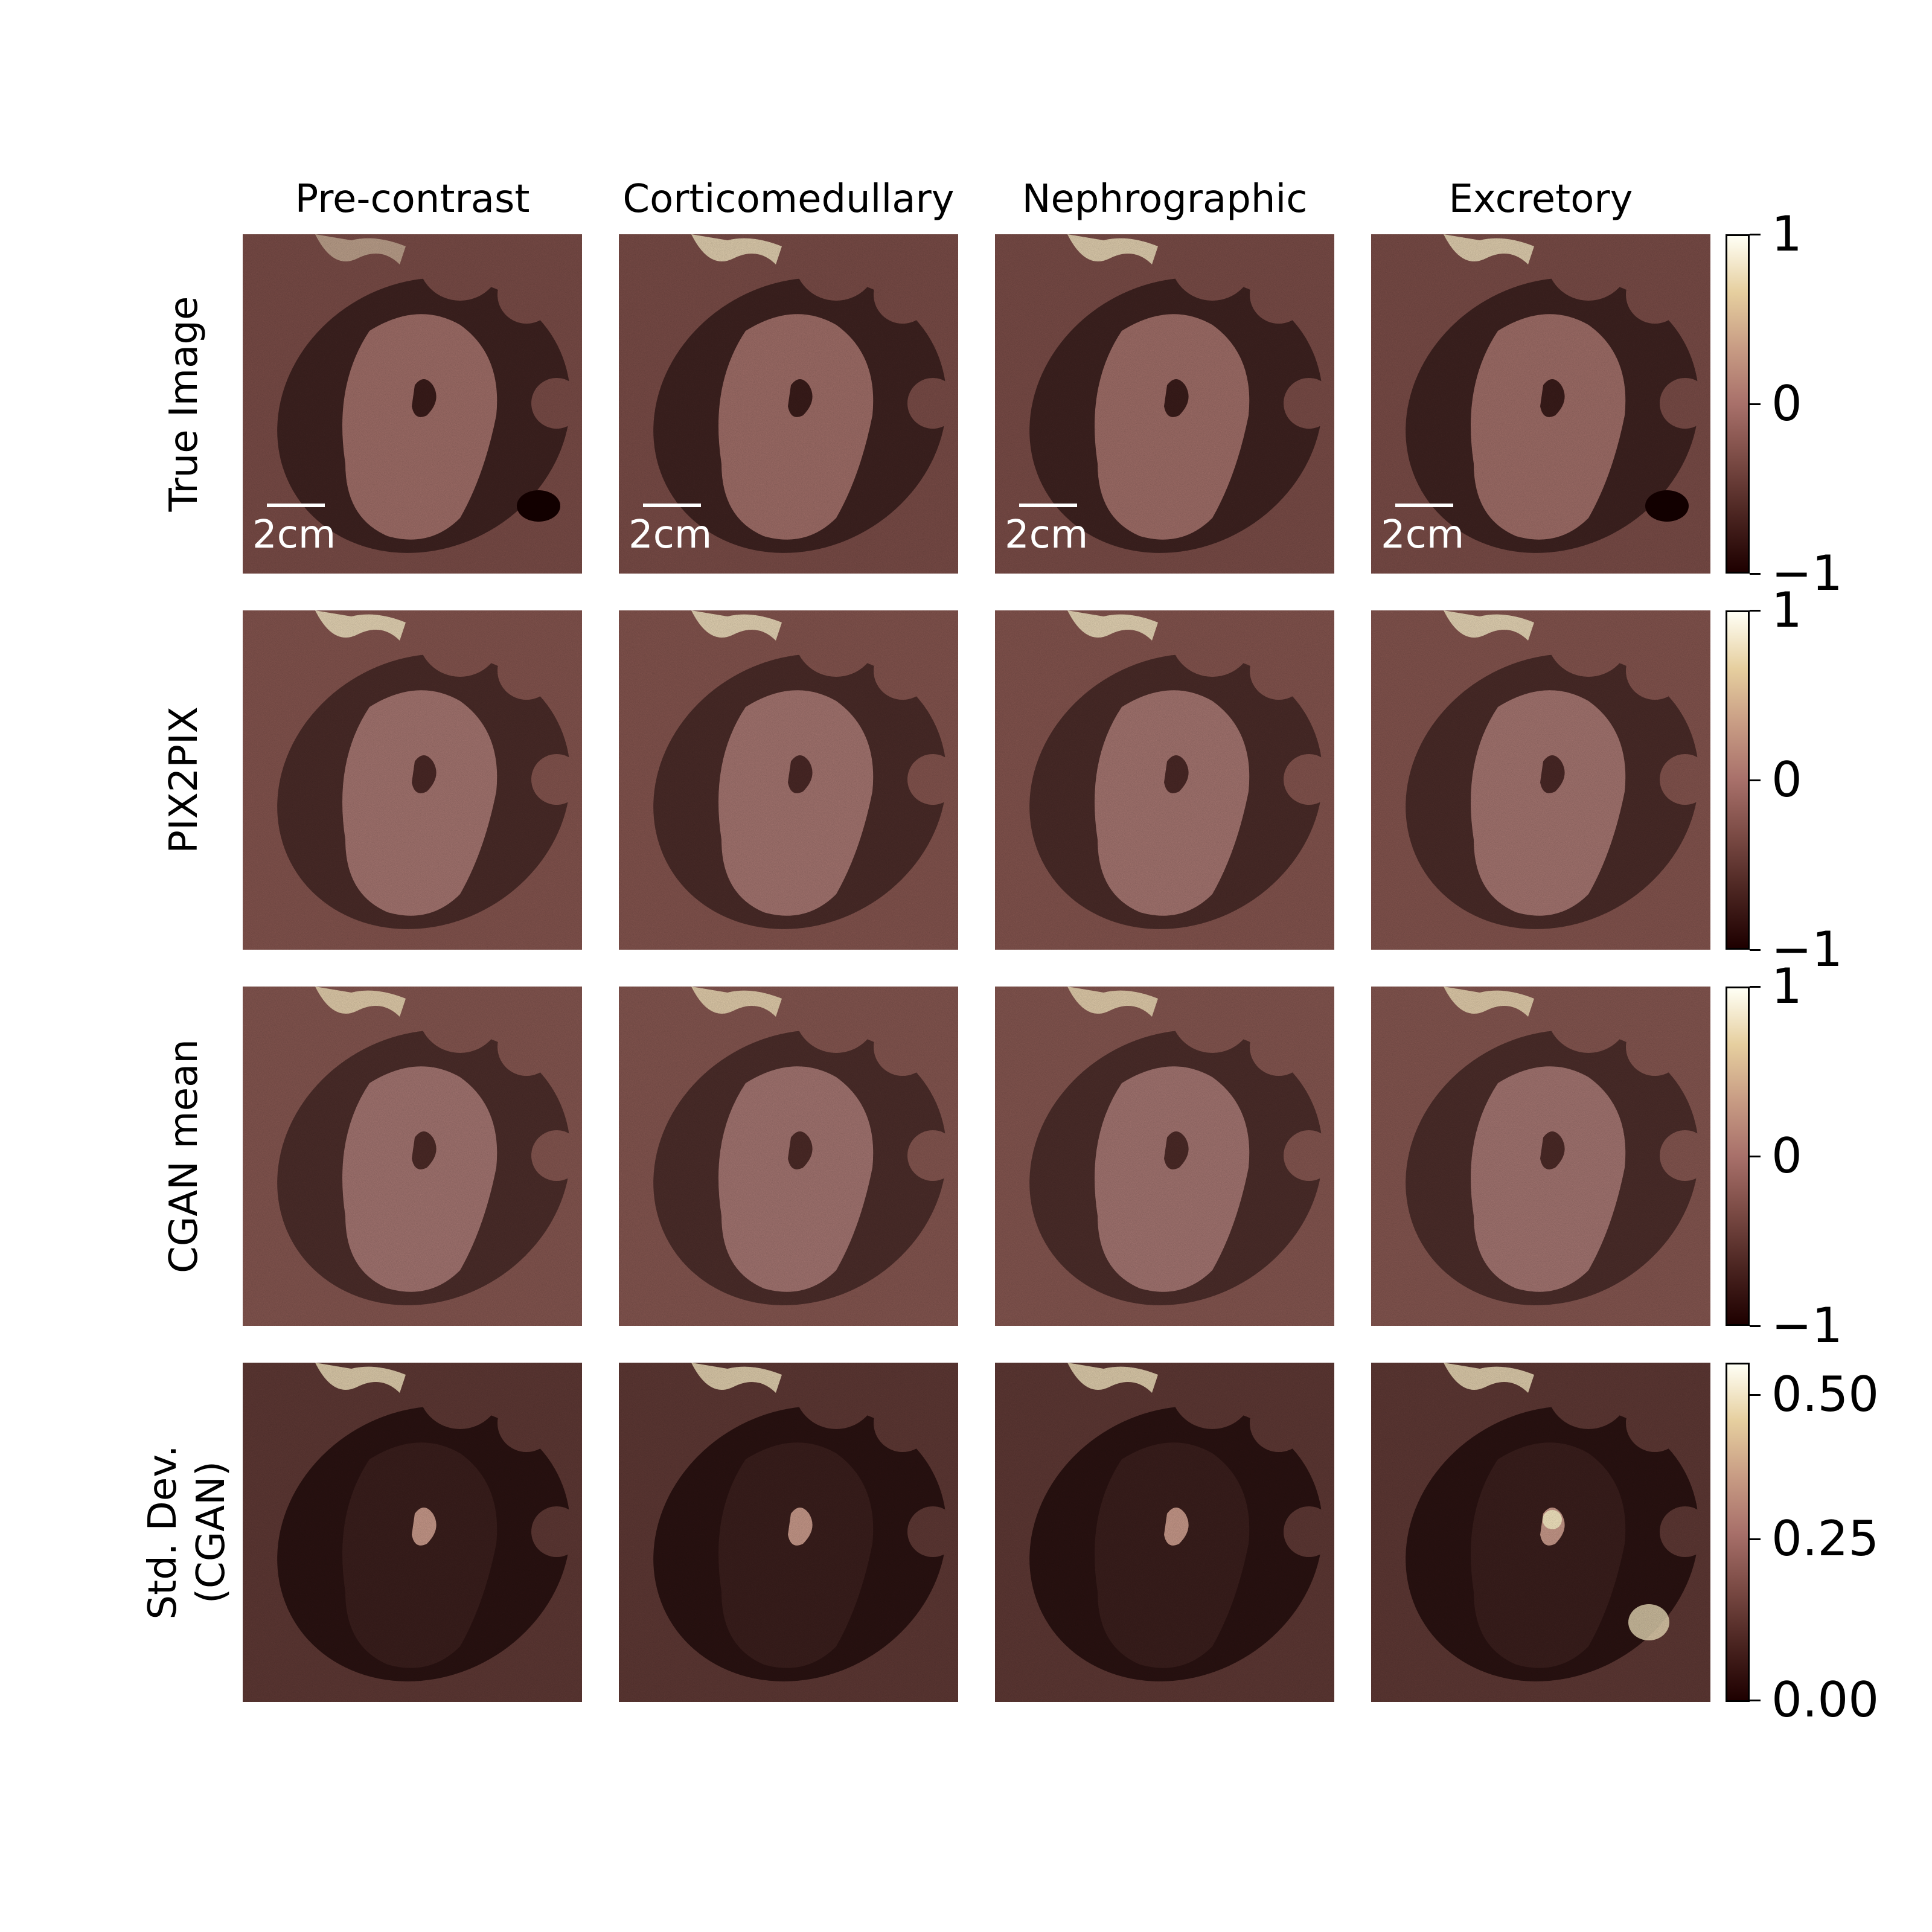  What do you see at coordinates (1164, 199) in the screenshot?
I see `column-title-nephrographic: Nephrographic` at bounding box center [1164, 199].